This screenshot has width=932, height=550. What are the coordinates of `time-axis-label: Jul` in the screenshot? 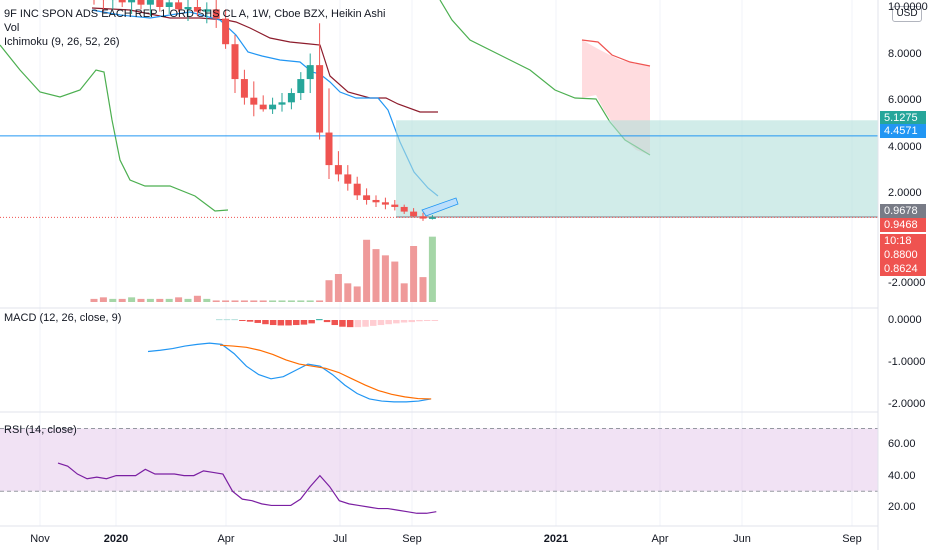 It's located at (340, 539).